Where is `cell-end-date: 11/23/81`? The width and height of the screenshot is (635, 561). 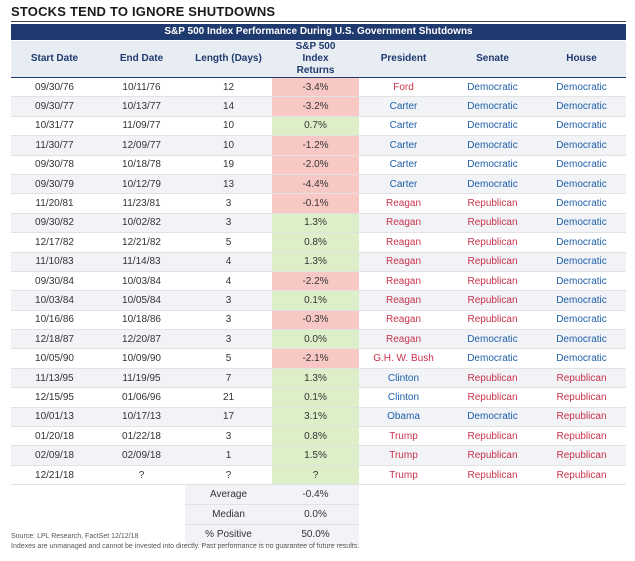
cell-end-date: 11/23/81 is located at coordinates (141, 203).